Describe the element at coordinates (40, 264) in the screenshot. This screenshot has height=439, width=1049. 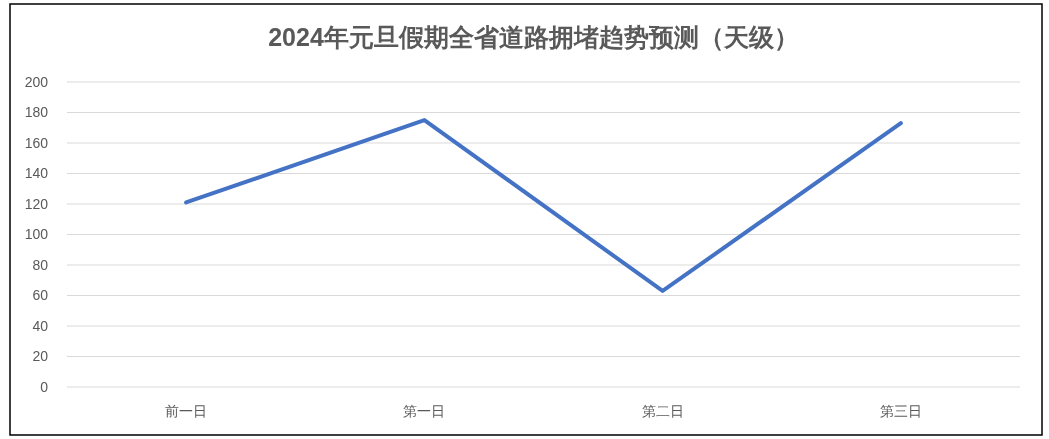
I see `y-tick-label: 80` at that location.